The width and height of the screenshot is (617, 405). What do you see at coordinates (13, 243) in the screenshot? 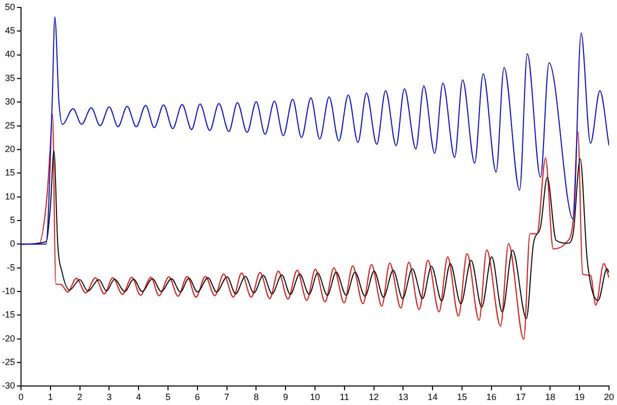
I see `y-tick-label: 0` at bounding box center [13, 243].